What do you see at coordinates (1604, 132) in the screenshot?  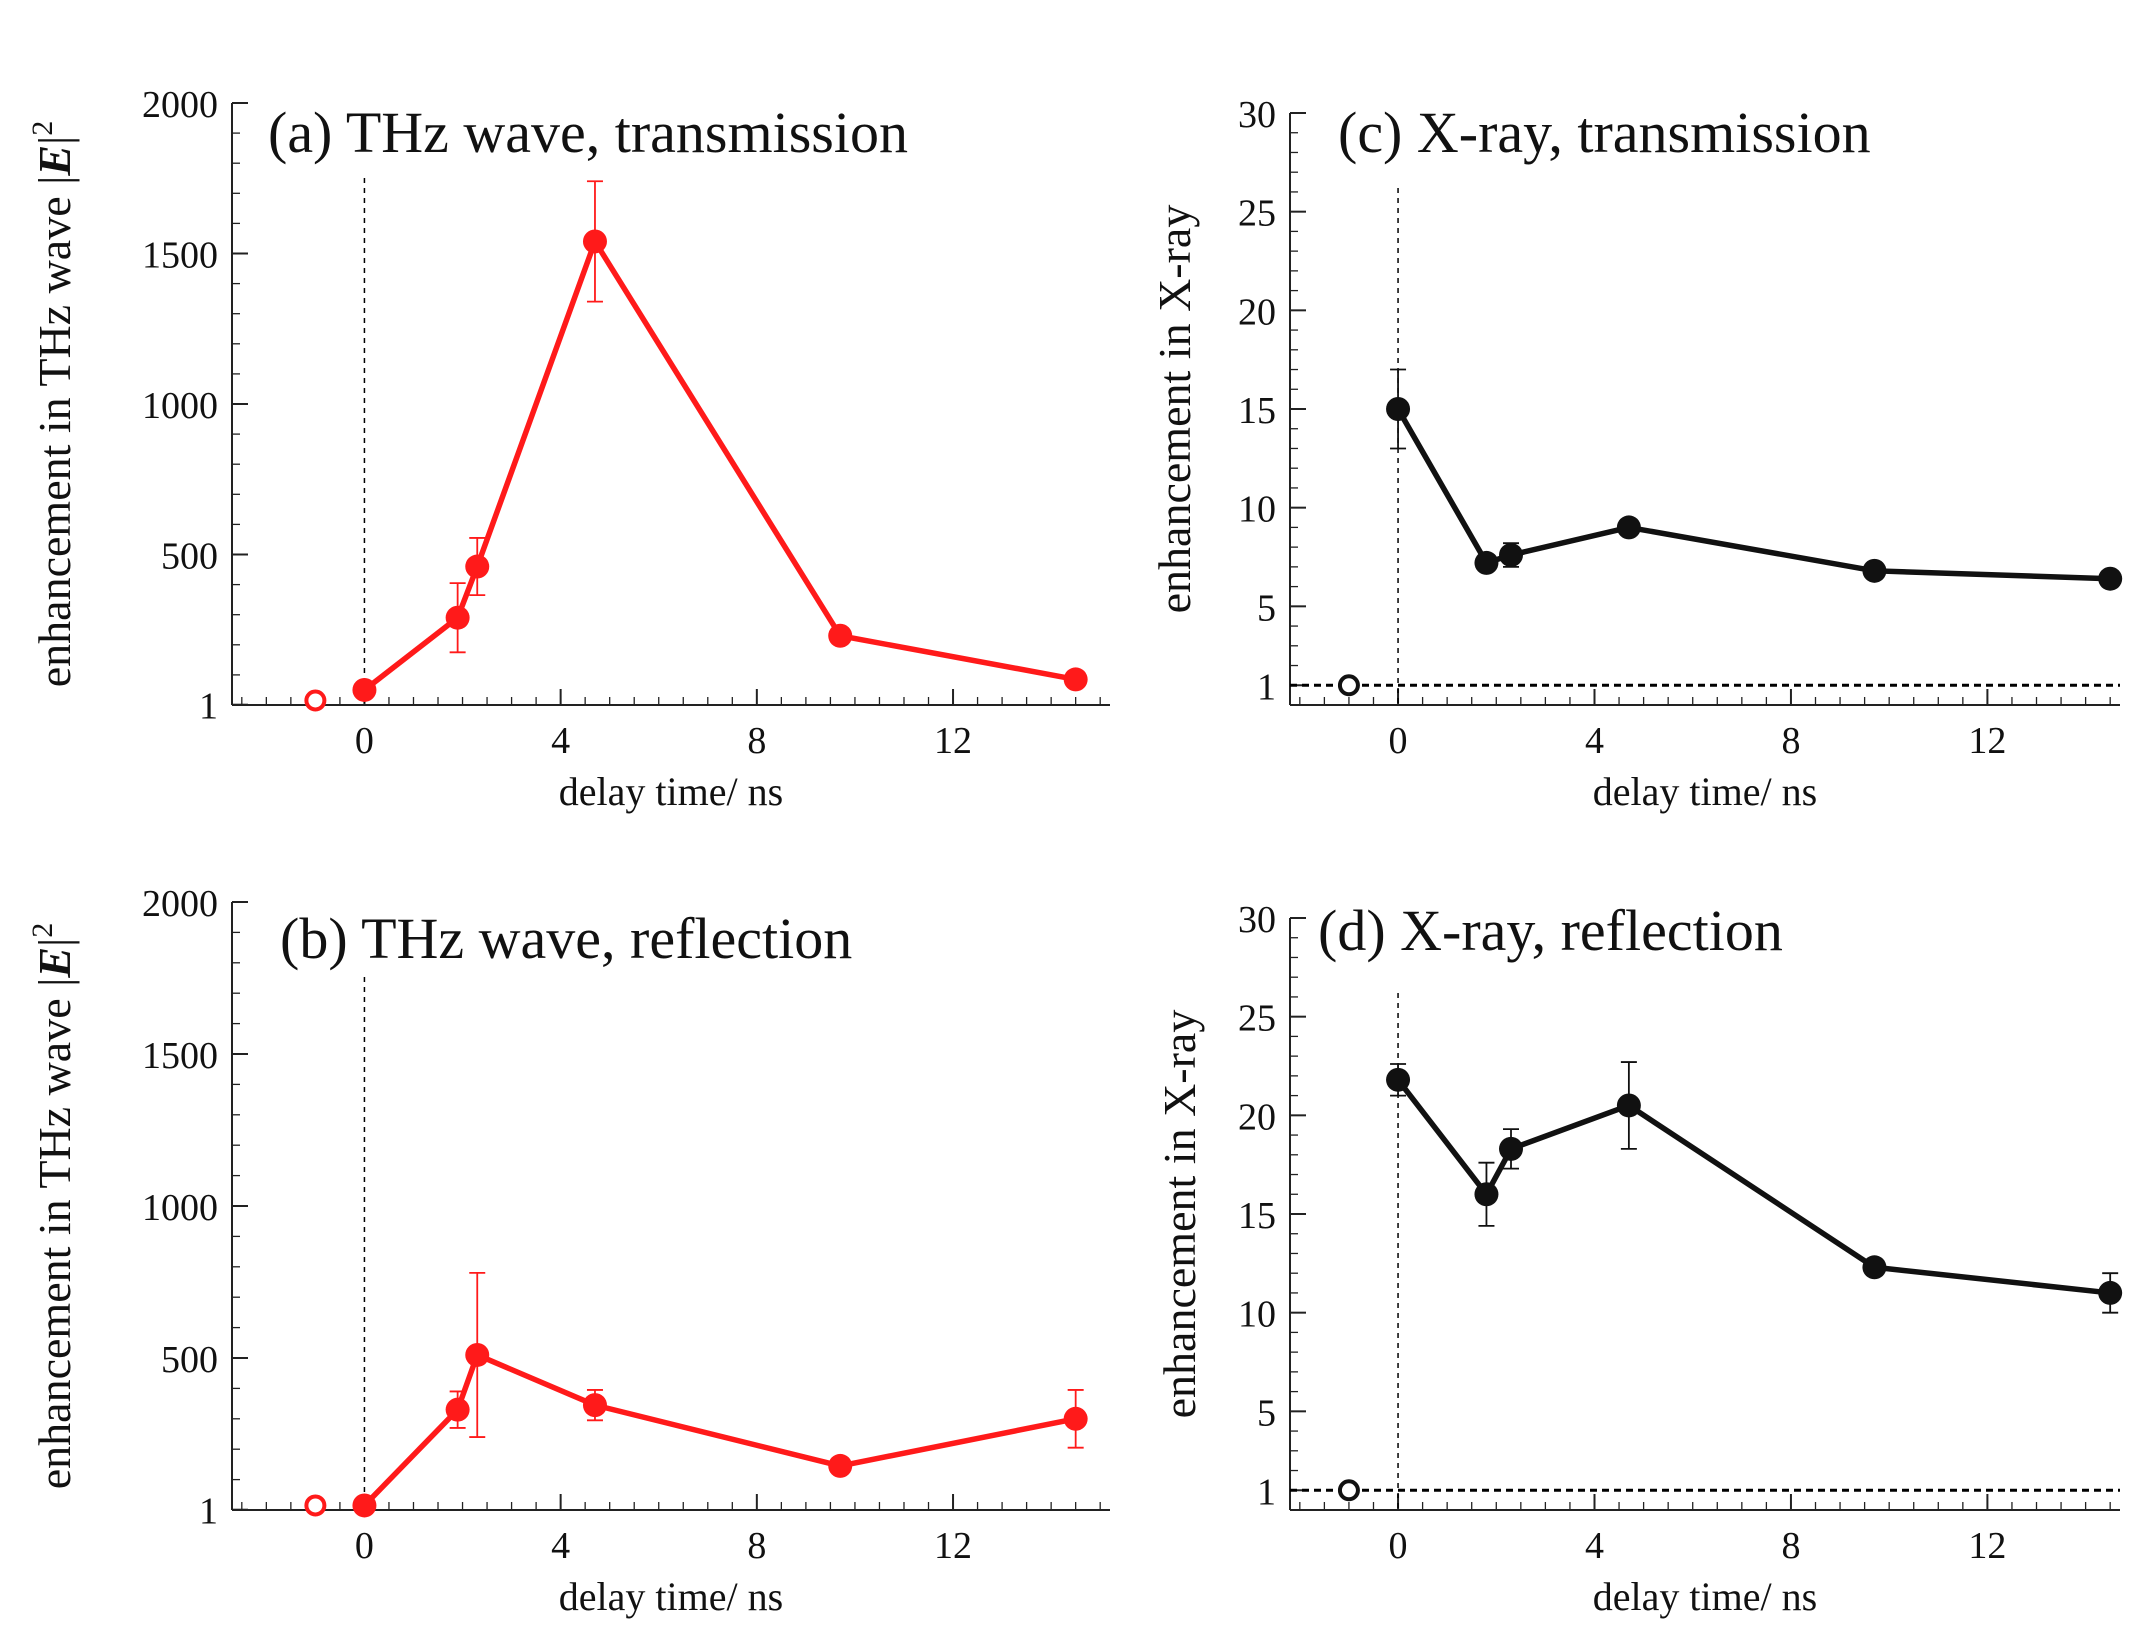 I see `panel-title: (c) X-ray, transmission` at bounding box center [1604, 132].